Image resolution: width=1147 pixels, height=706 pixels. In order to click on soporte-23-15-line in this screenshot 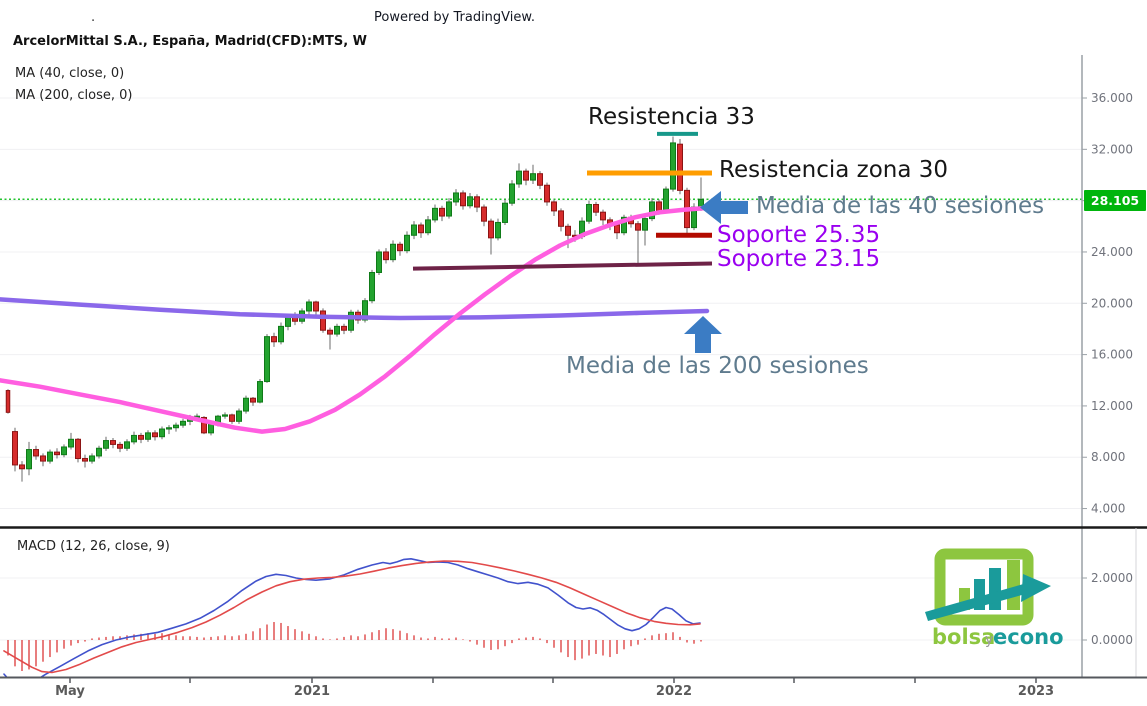, I will do `click(562, 266)`.